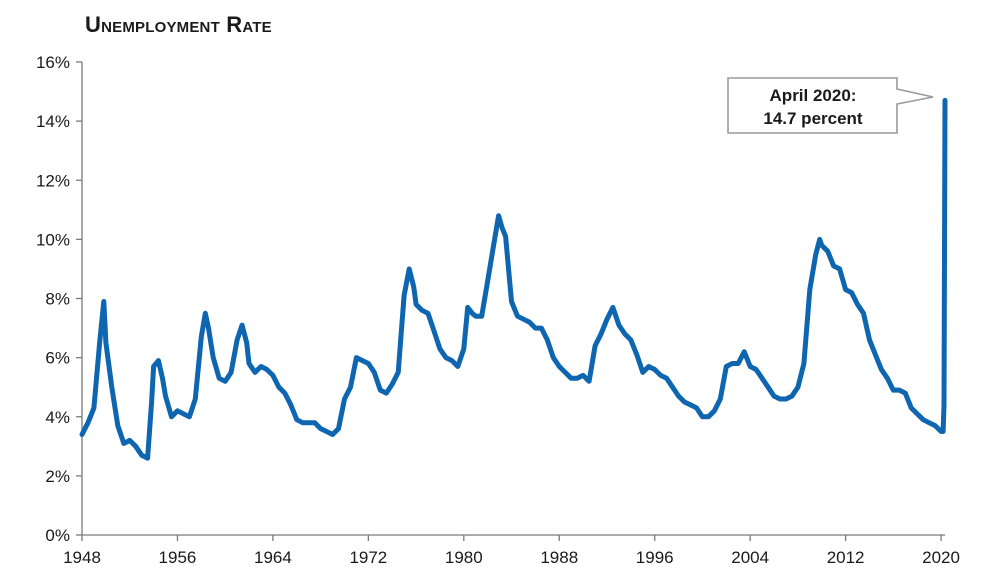 Image resolution: width=999 pixels, height=577 pixels. What do you see at coordinates (368, 557) in the screenshot?
I see `x-tick-label: 1972` at bounding box center [368, 557].